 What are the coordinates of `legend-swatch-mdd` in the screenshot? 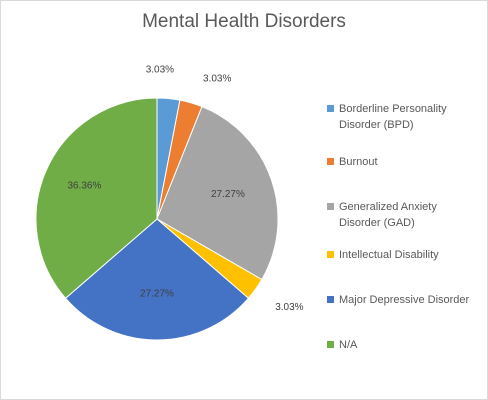 It's located at (330, 299).